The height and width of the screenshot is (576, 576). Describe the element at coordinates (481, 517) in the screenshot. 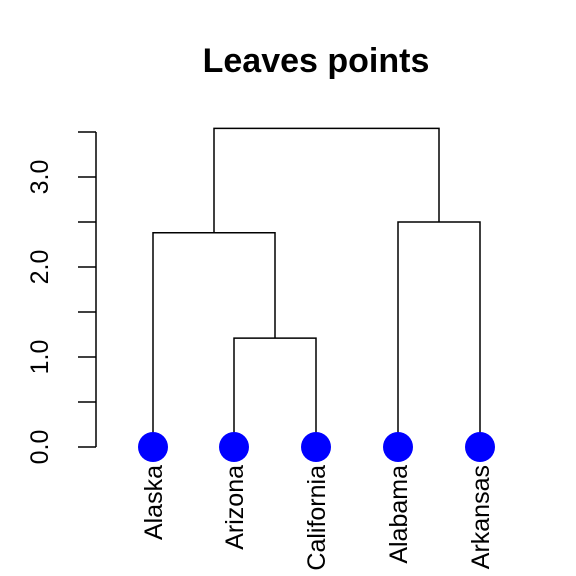

I see `leaf-label: Arkansas` at that location.